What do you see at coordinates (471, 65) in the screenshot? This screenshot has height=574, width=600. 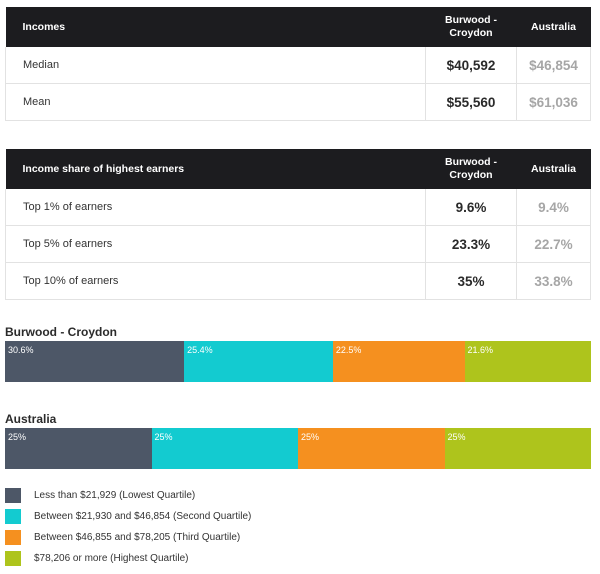 I see `region-value: $40,592` at bounding box center [471, 65].